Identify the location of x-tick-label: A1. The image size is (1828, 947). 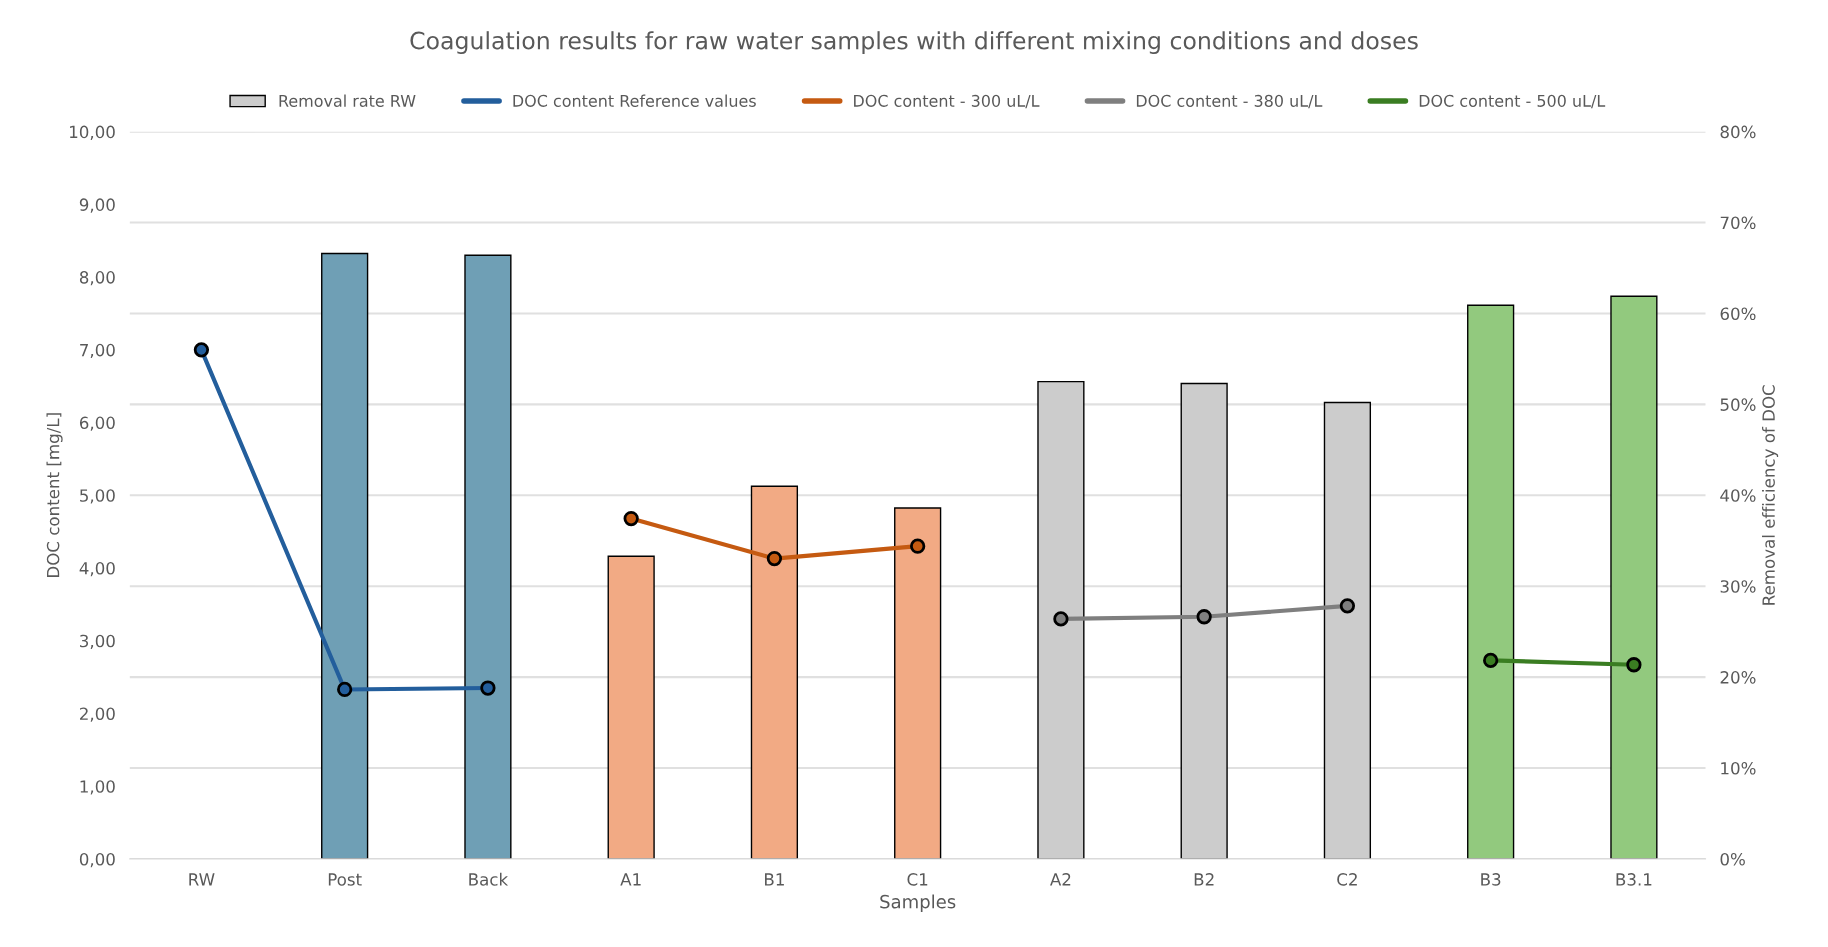
(630, 879).